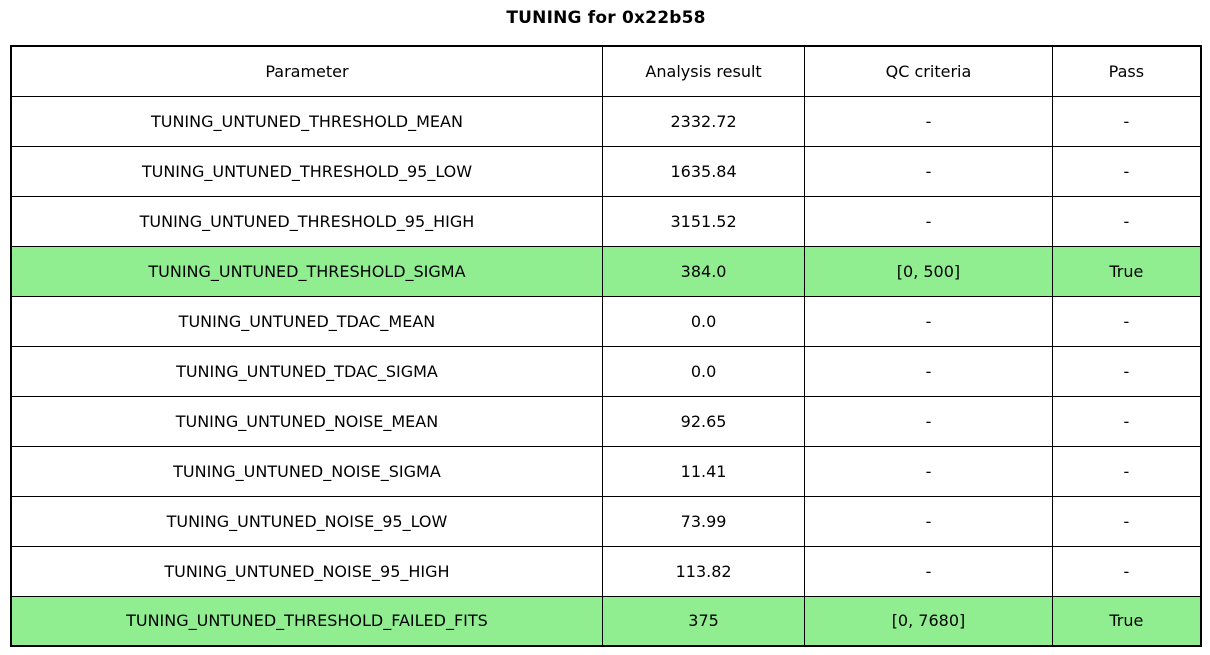  I want to click on figure-title: TUNING for 0x22b58, so click(606, 18).